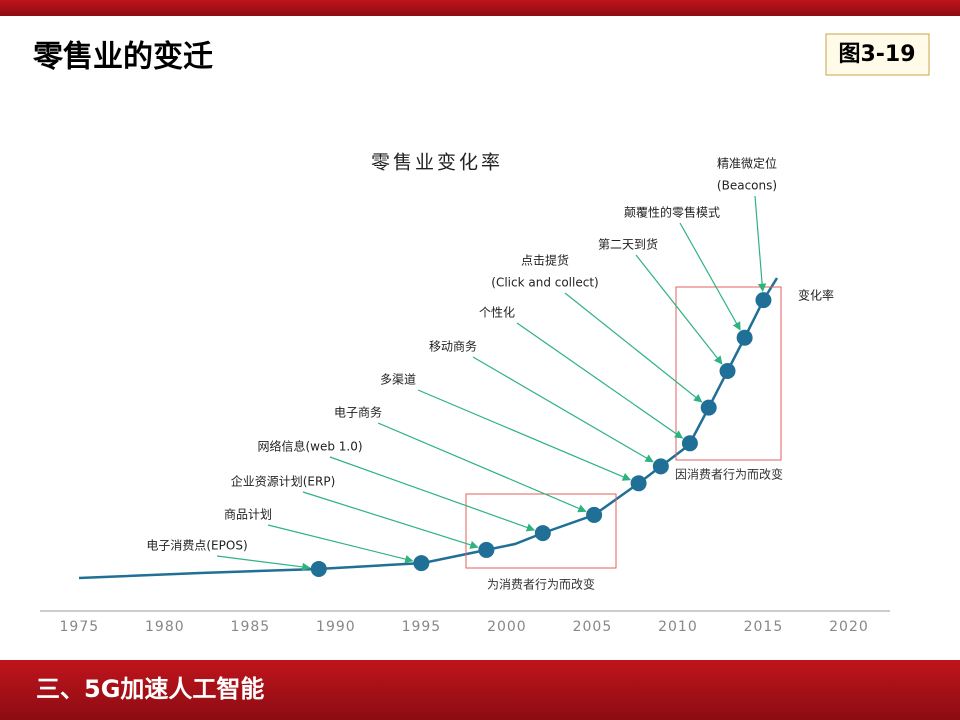 This screenshot has height=720, width=960. What do you see at coordinates (678, 627) in the screenshot?
I see `x-tick-label: 2010` at bounding box center [678, 627].